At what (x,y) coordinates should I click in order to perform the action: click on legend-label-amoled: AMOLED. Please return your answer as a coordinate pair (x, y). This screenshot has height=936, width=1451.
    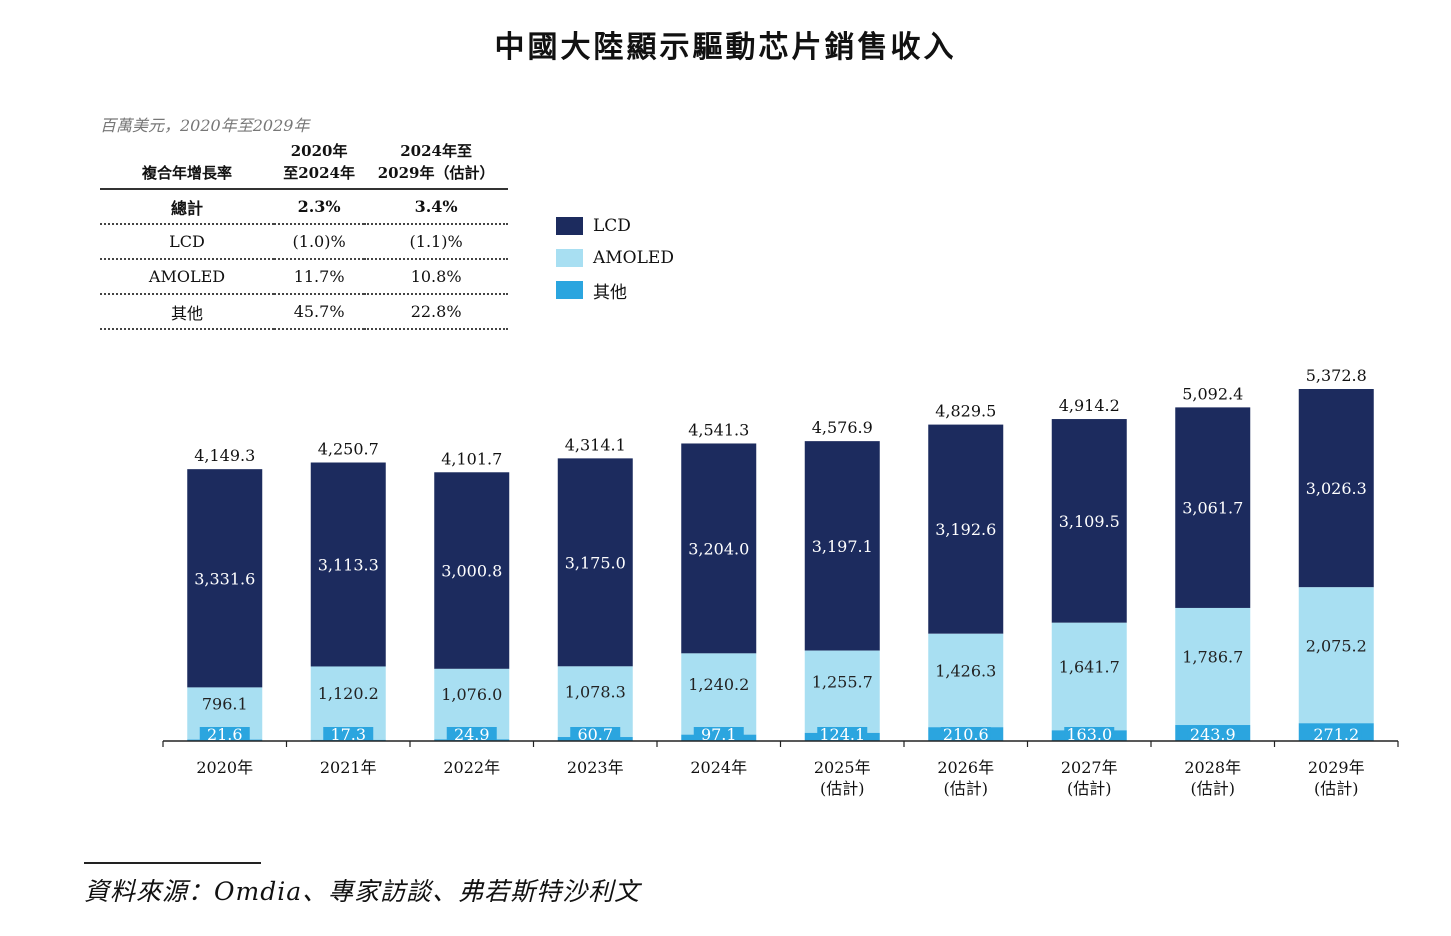
    Looking at the image, I should click on (633, 258).